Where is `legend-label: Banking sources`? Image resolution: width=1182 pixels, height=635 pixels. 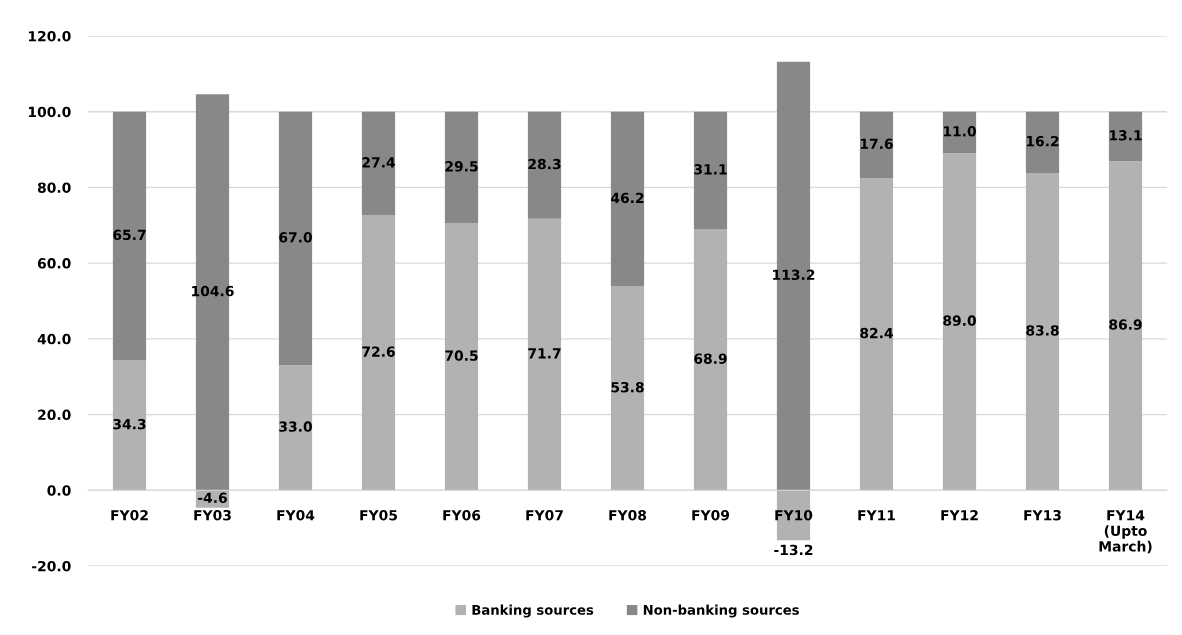 legend-label: Banking sources is located at coordinates (533, 611).